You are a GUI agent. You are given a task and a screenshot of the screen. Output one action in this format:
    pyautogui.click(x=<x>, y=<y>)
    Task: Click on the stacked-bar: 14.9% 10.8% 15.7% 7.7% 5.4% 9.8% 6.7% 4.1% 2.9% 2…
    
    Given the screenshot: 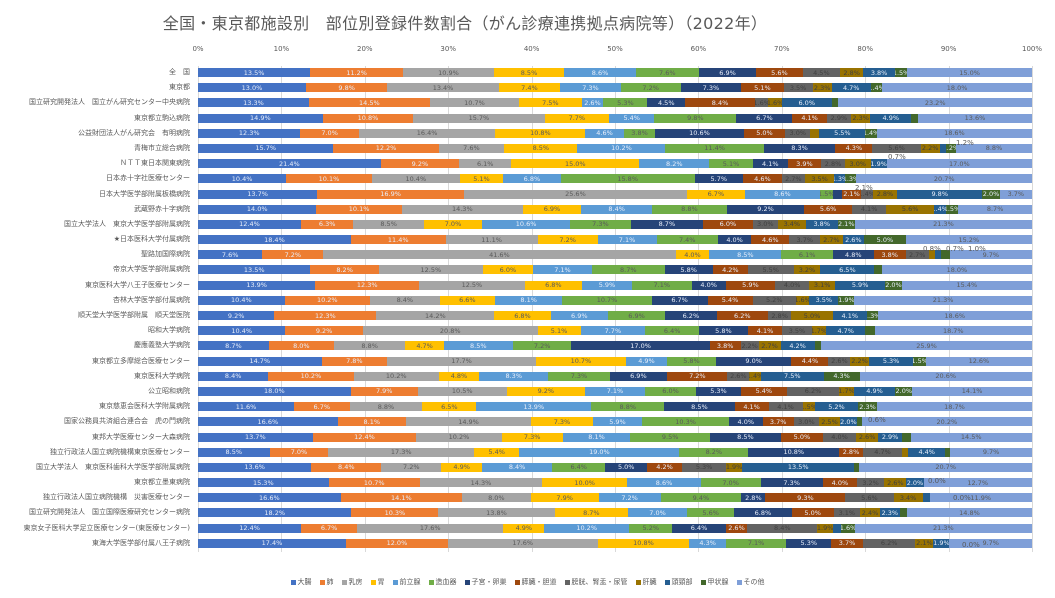 What is the action you would take?
    pyautogui.click(x=615, y=118)
    